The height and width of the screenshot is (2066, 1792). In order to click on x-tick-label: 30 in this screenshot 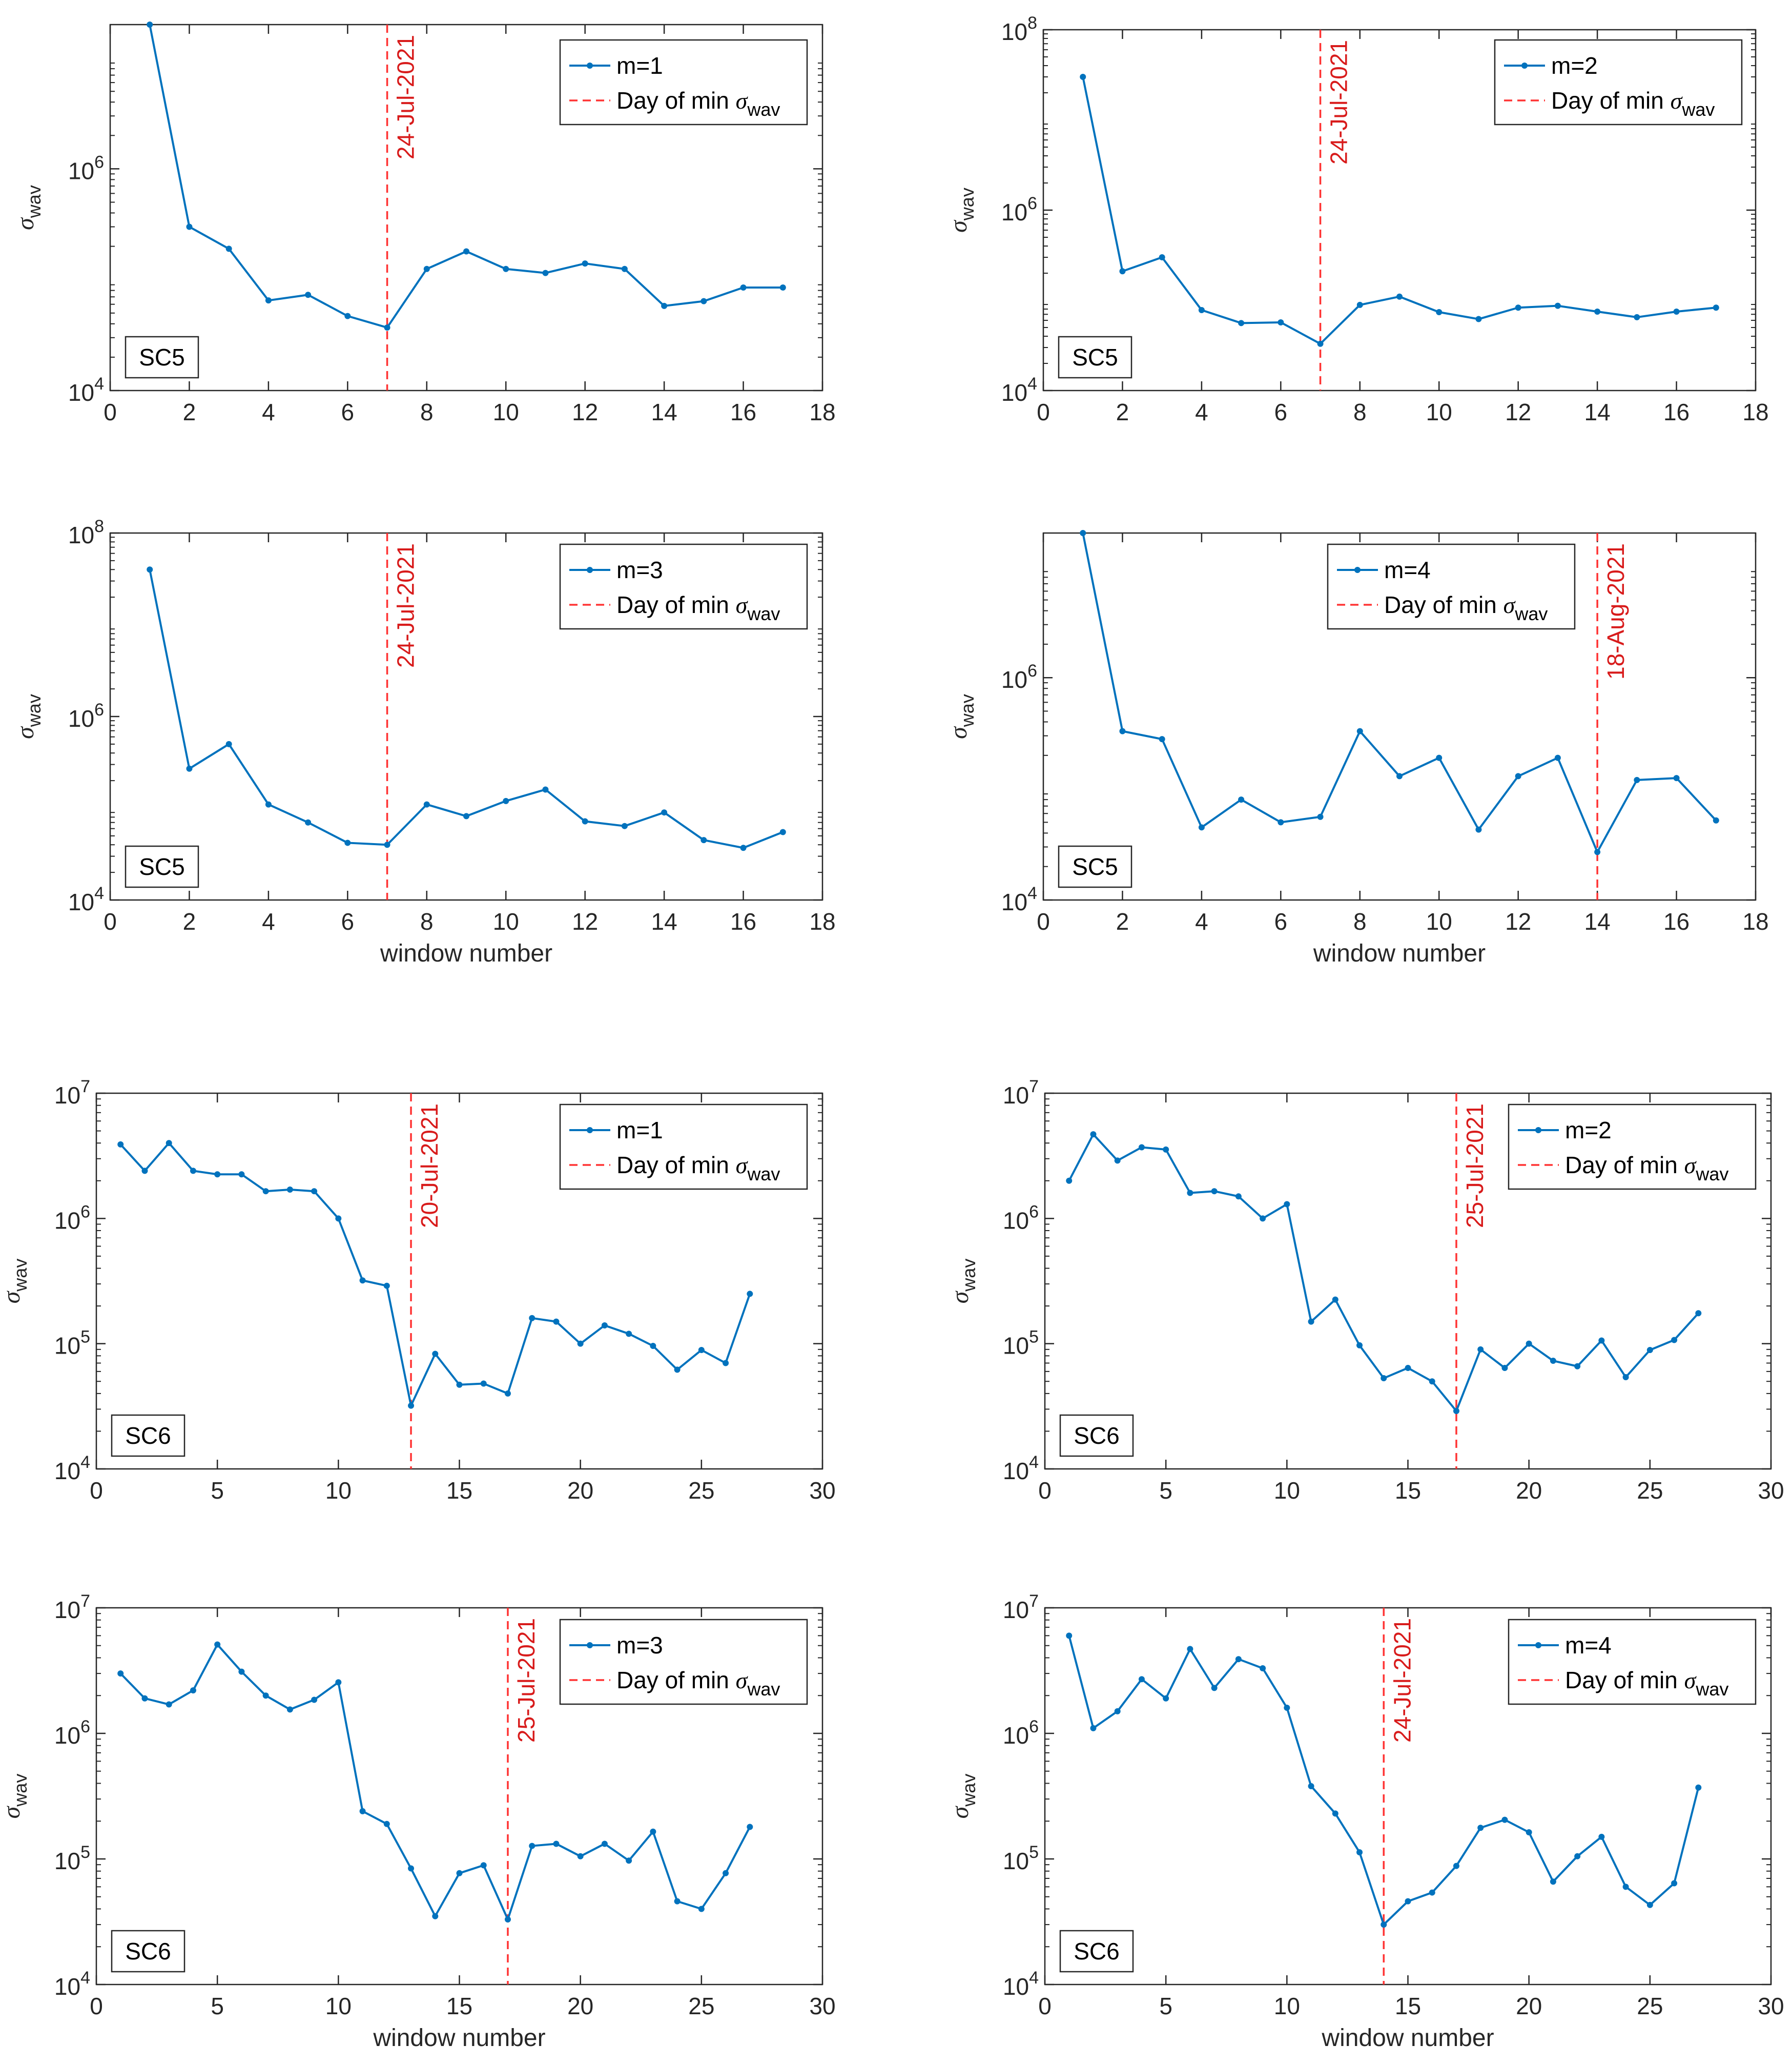, I will do `click(1771, 2006)`.